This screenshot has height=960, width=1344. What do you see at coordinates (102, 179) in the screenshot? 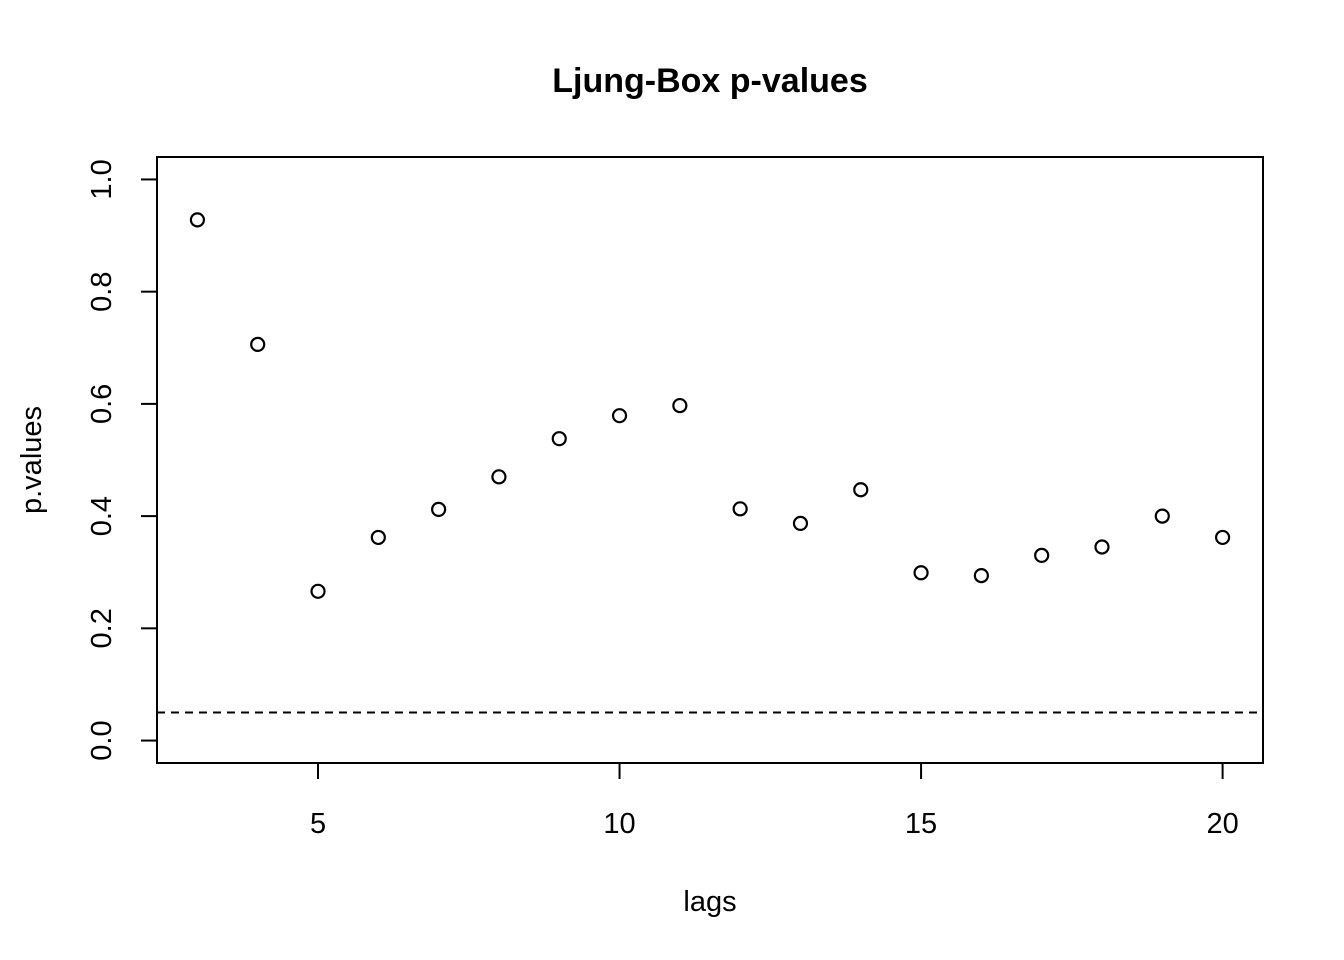
I see `y-tick-label: 1.0` at bounding box center [102, 179].